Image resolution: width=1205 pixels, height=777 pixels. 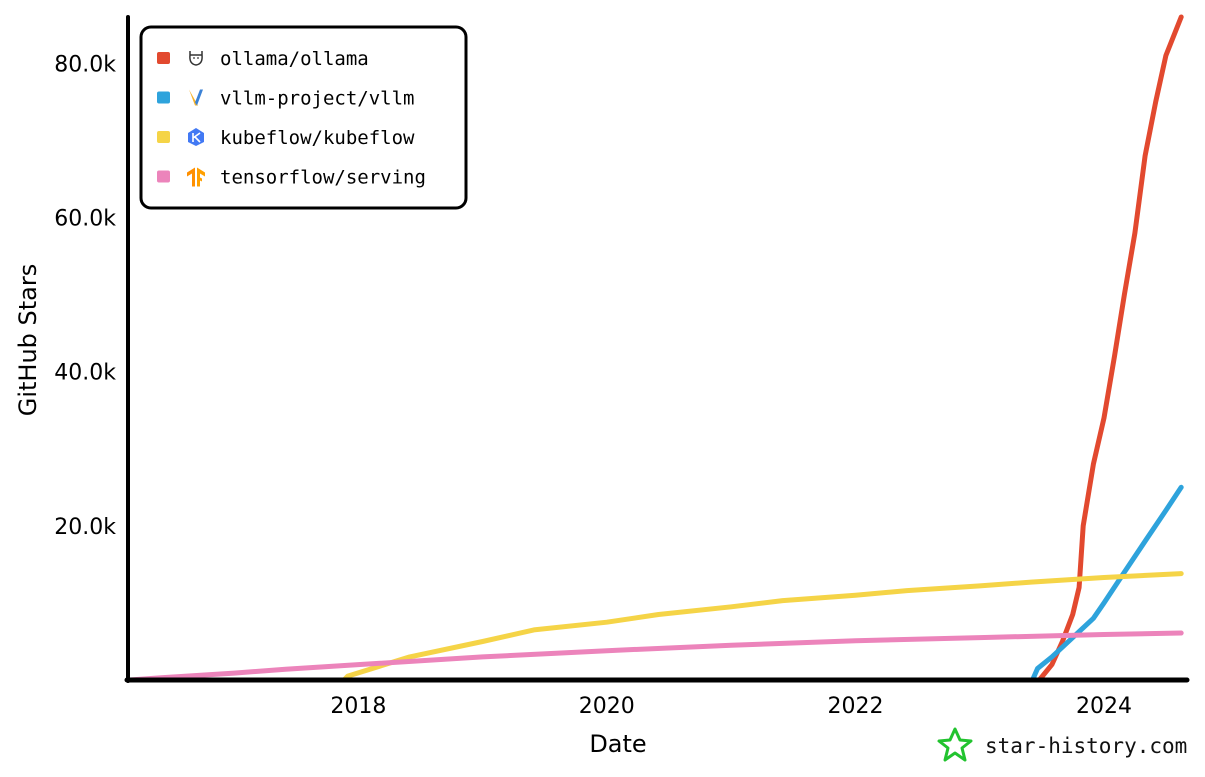 I want to click on llama-icon, so click(x=196, y=58).